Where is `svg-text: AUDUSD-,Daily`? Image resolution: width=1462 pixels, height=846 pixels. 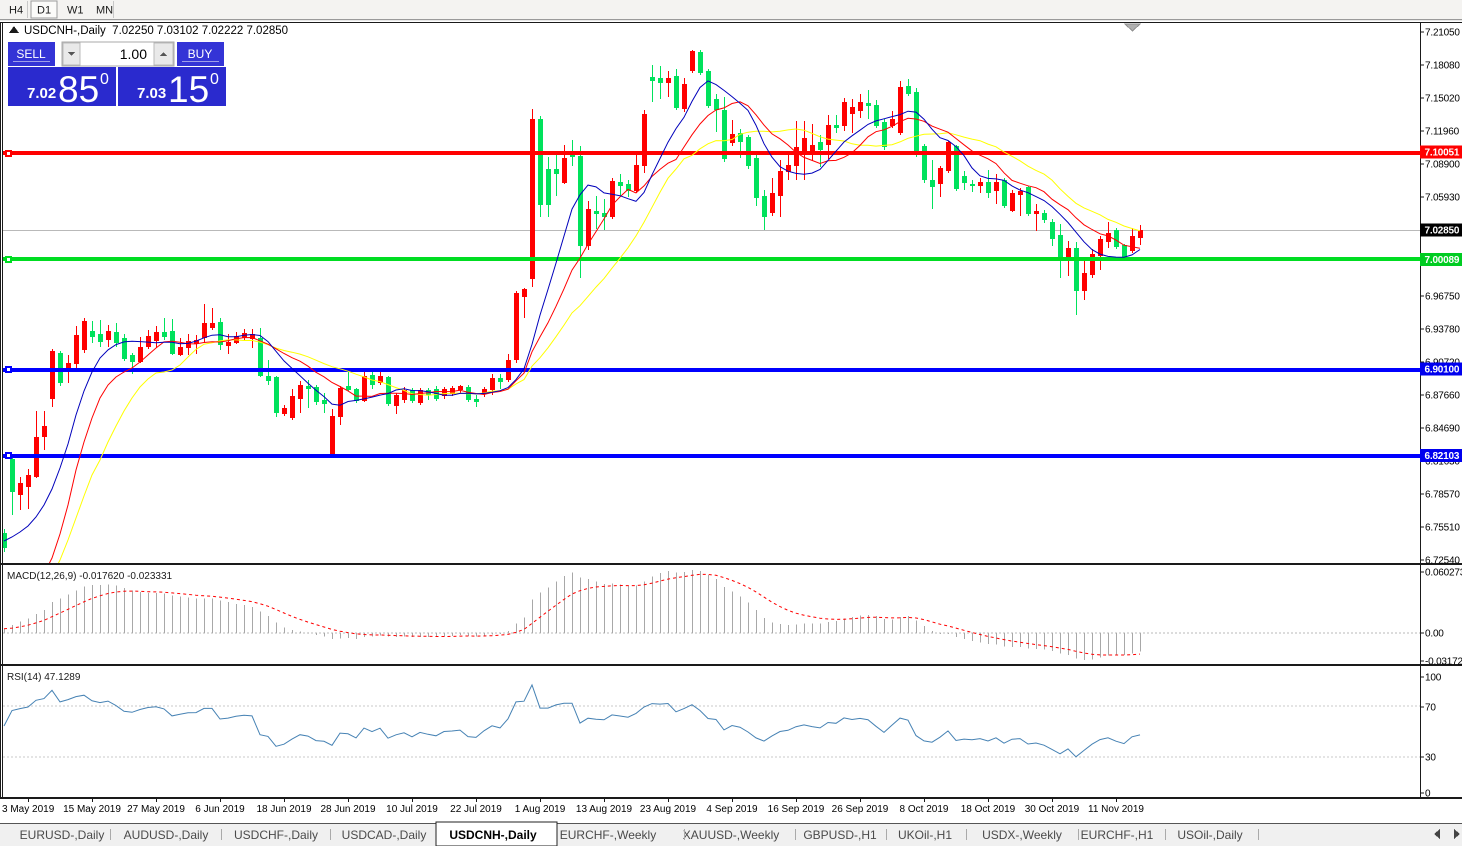
svg-text: AUDUSD-,Daily is located at coordinates (166, 835).